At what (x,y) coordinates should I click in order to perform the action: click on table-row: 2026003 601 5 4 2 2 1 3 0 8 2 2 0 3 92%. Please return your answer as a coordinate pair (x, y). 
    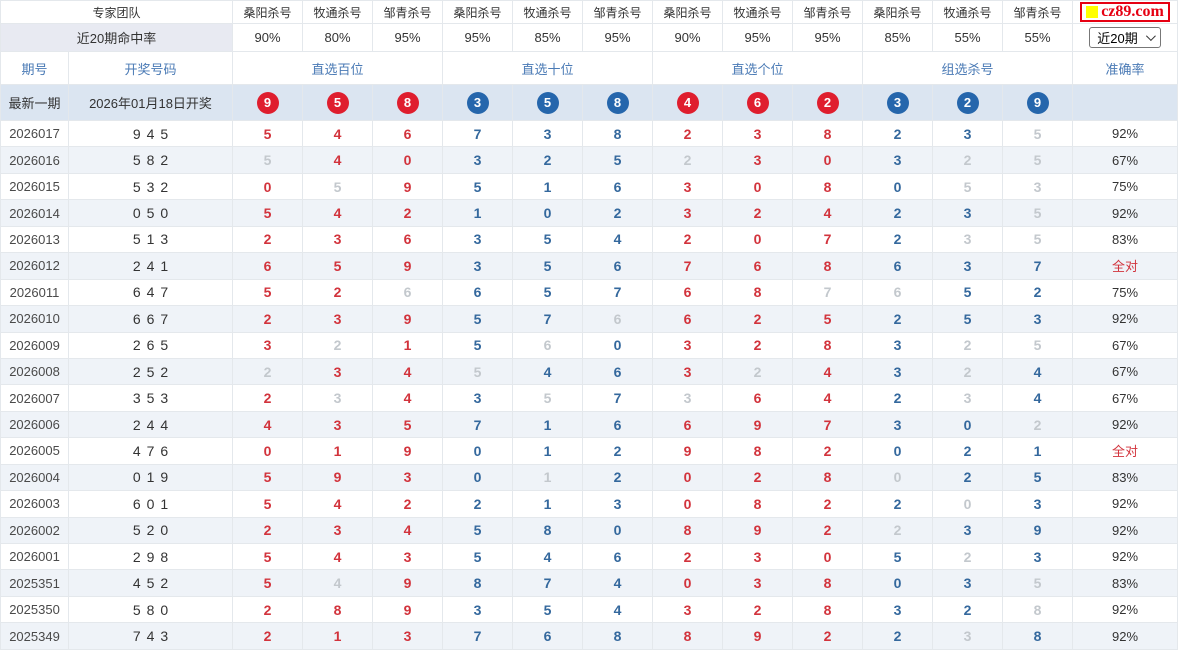
    Looking at the image, I should click on (589, 504).